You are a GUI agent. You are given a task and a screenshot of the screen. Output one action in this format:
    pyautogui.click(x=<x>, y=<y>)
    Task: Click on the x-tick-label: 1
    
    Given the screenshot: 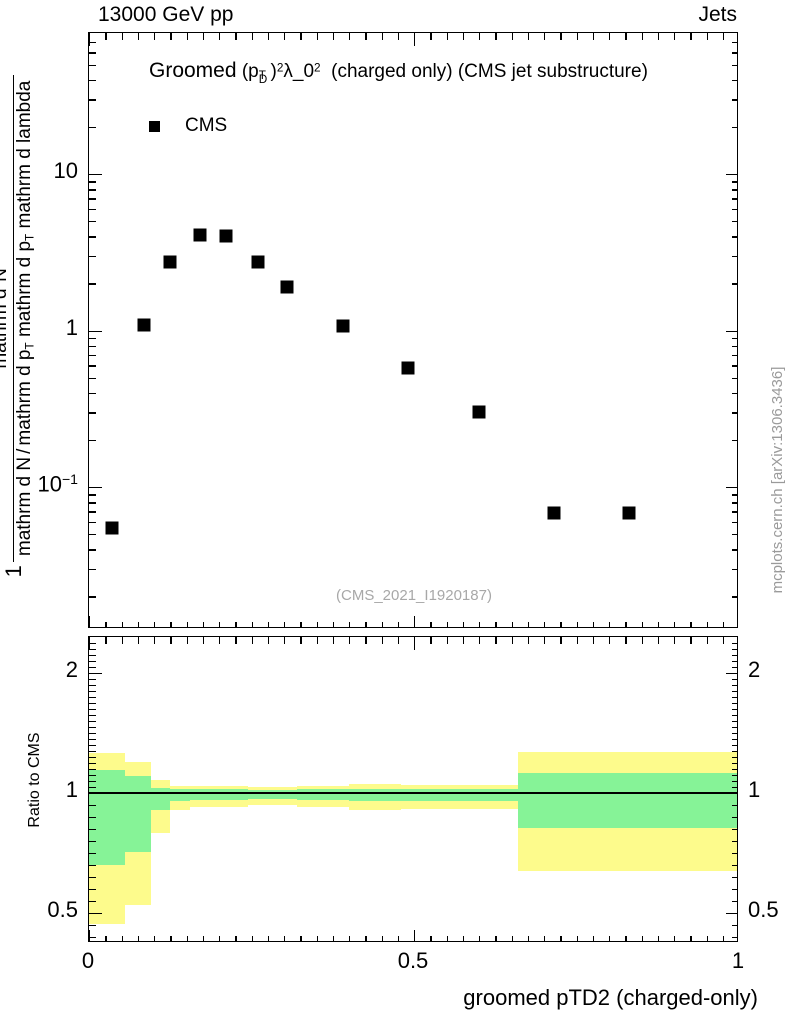 What is the action you would take?
    pyautogui.click(x=738, y=960)
    